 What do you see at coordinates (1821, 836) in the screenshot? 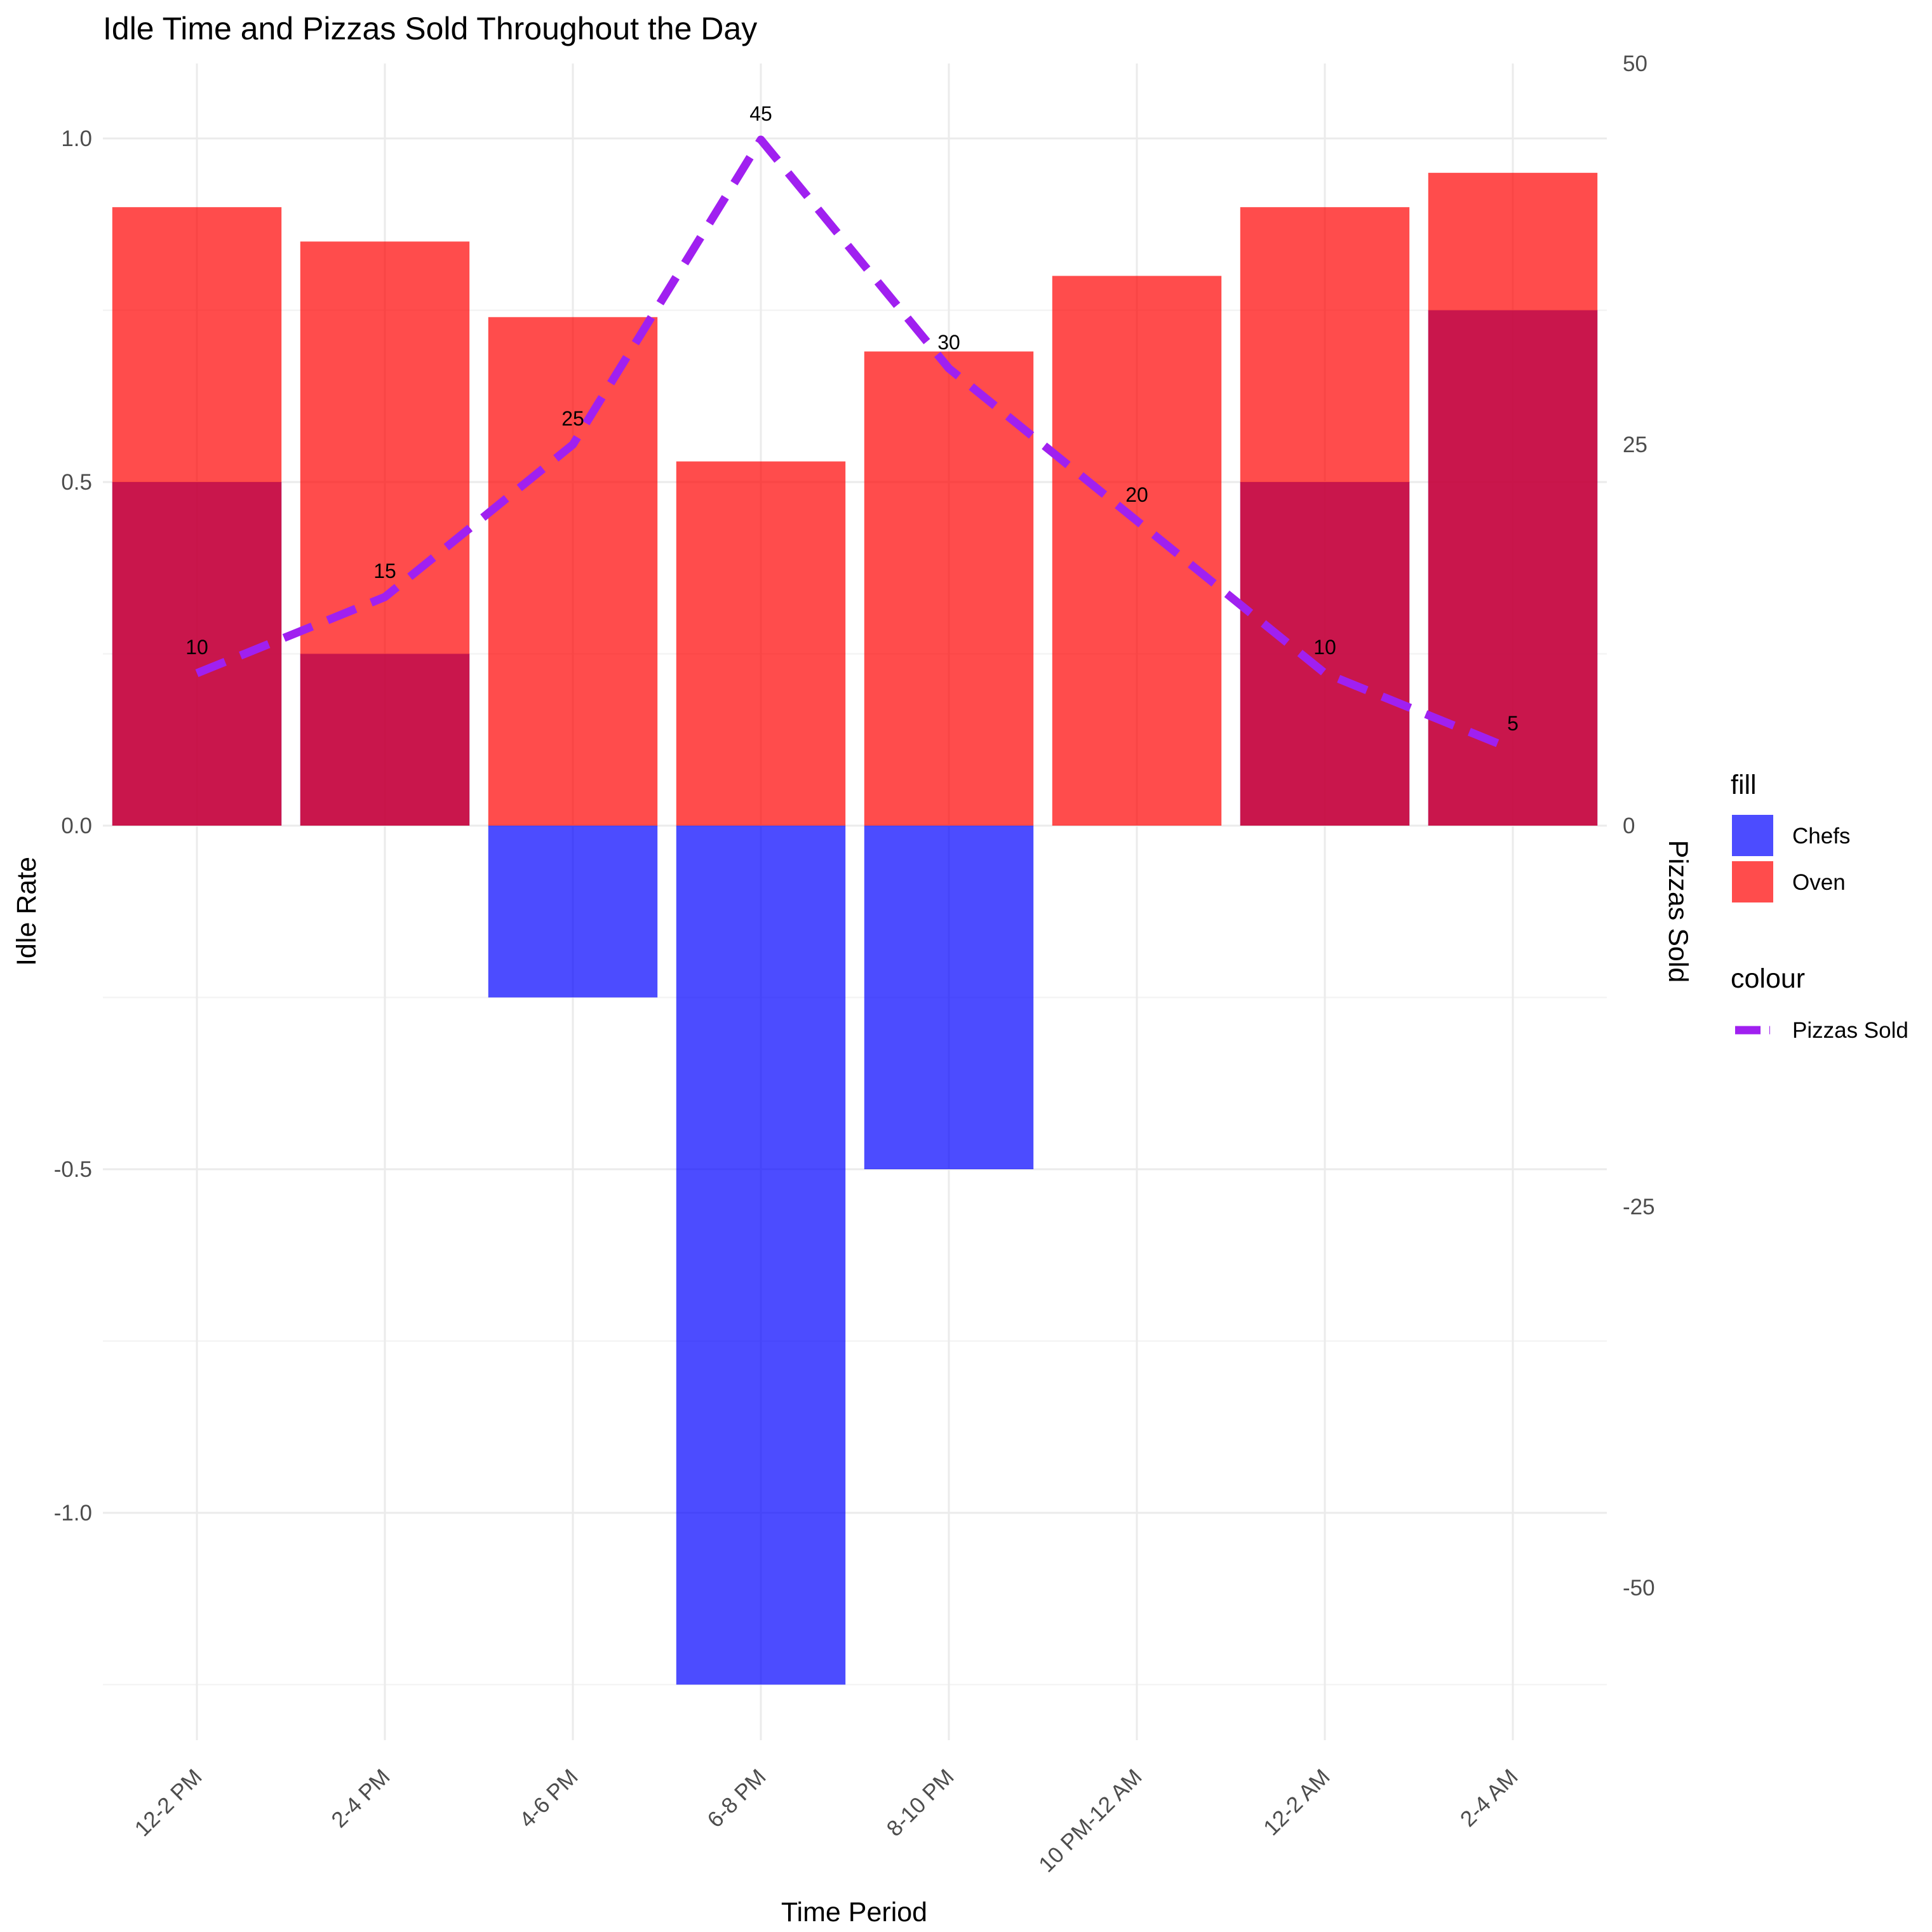
I see `legend-label-chefs: Chefs` at bounding box center [1821, 836].